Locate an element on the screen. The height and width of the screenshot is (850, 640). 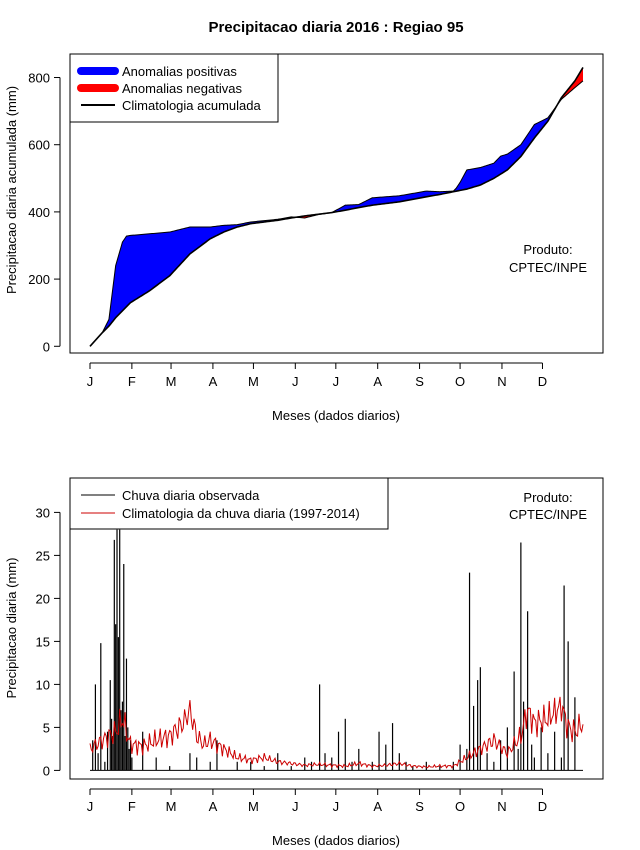
top-x-tick-label: N is located at coordinates (501, 381).